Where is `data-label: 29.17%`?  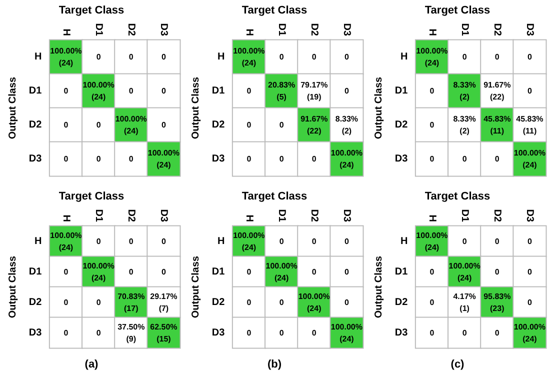 data-label: 29.17% is located at coordinates (164, 296).